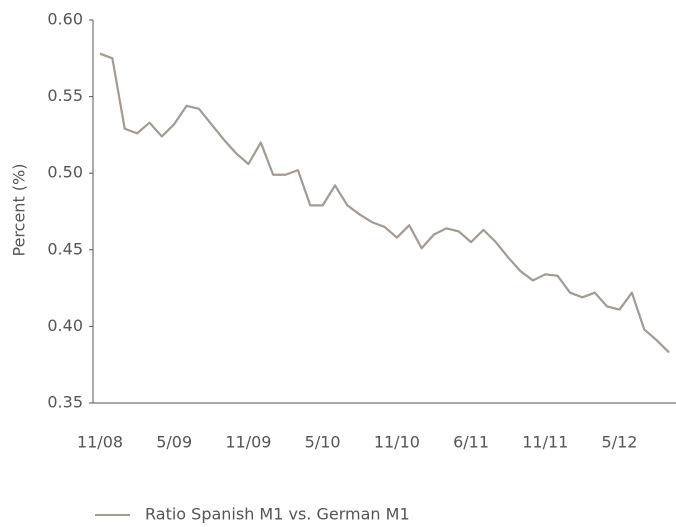 The height and width of the screenshot is (527, 676). I want to click on x-tick-label: 5/09, so click(174, 442).